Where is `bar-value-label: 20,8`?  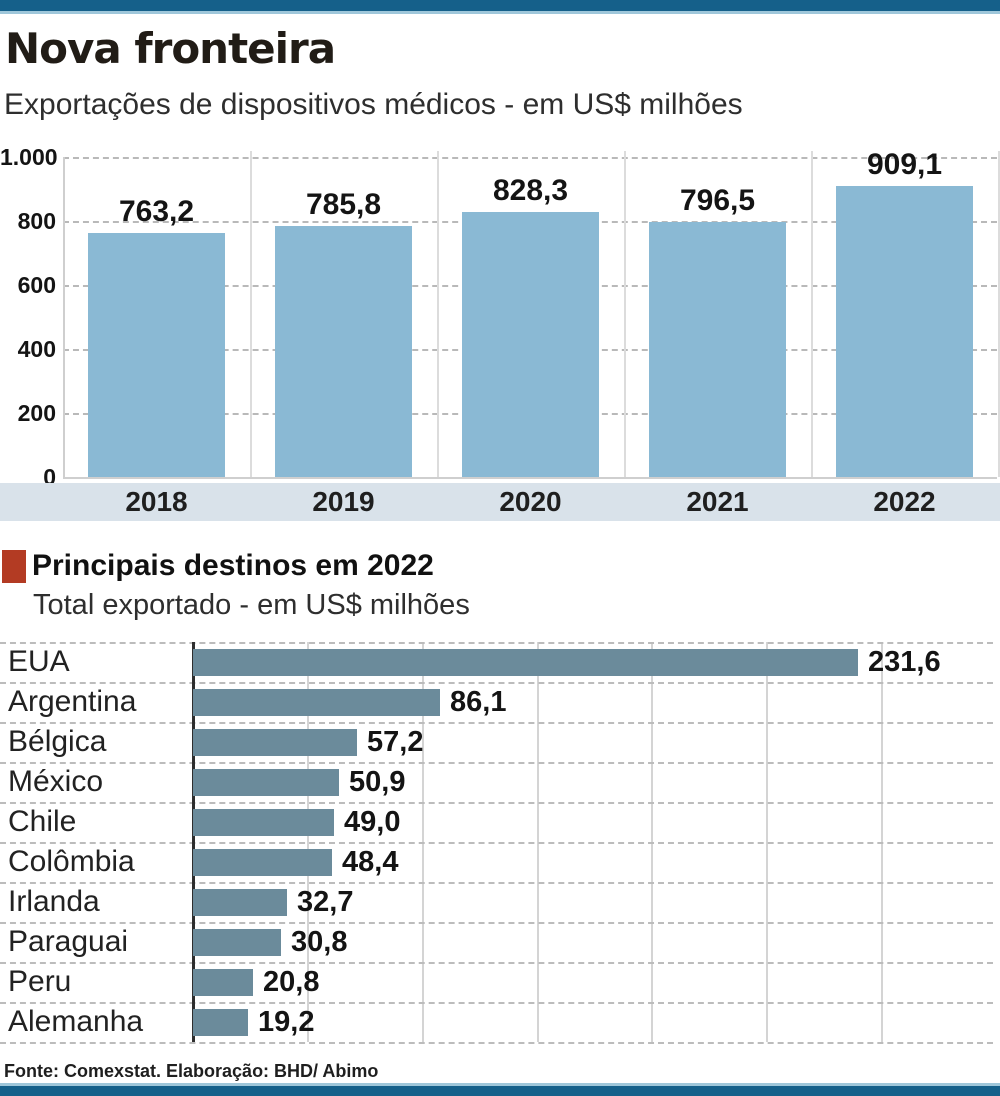
bar-value-label: 20,8 is located at coordinates (291, 982).